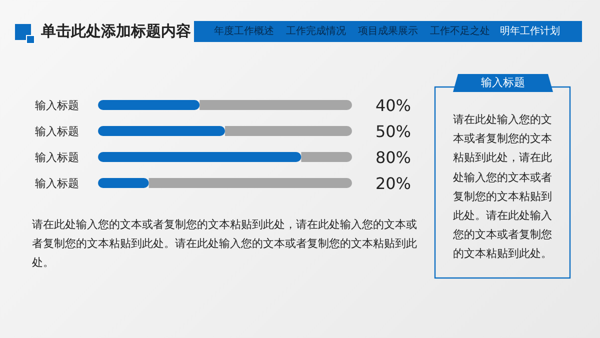 This screenshot has height=338, width=600. I want to click on data-label: 80%, so click(393, 157).